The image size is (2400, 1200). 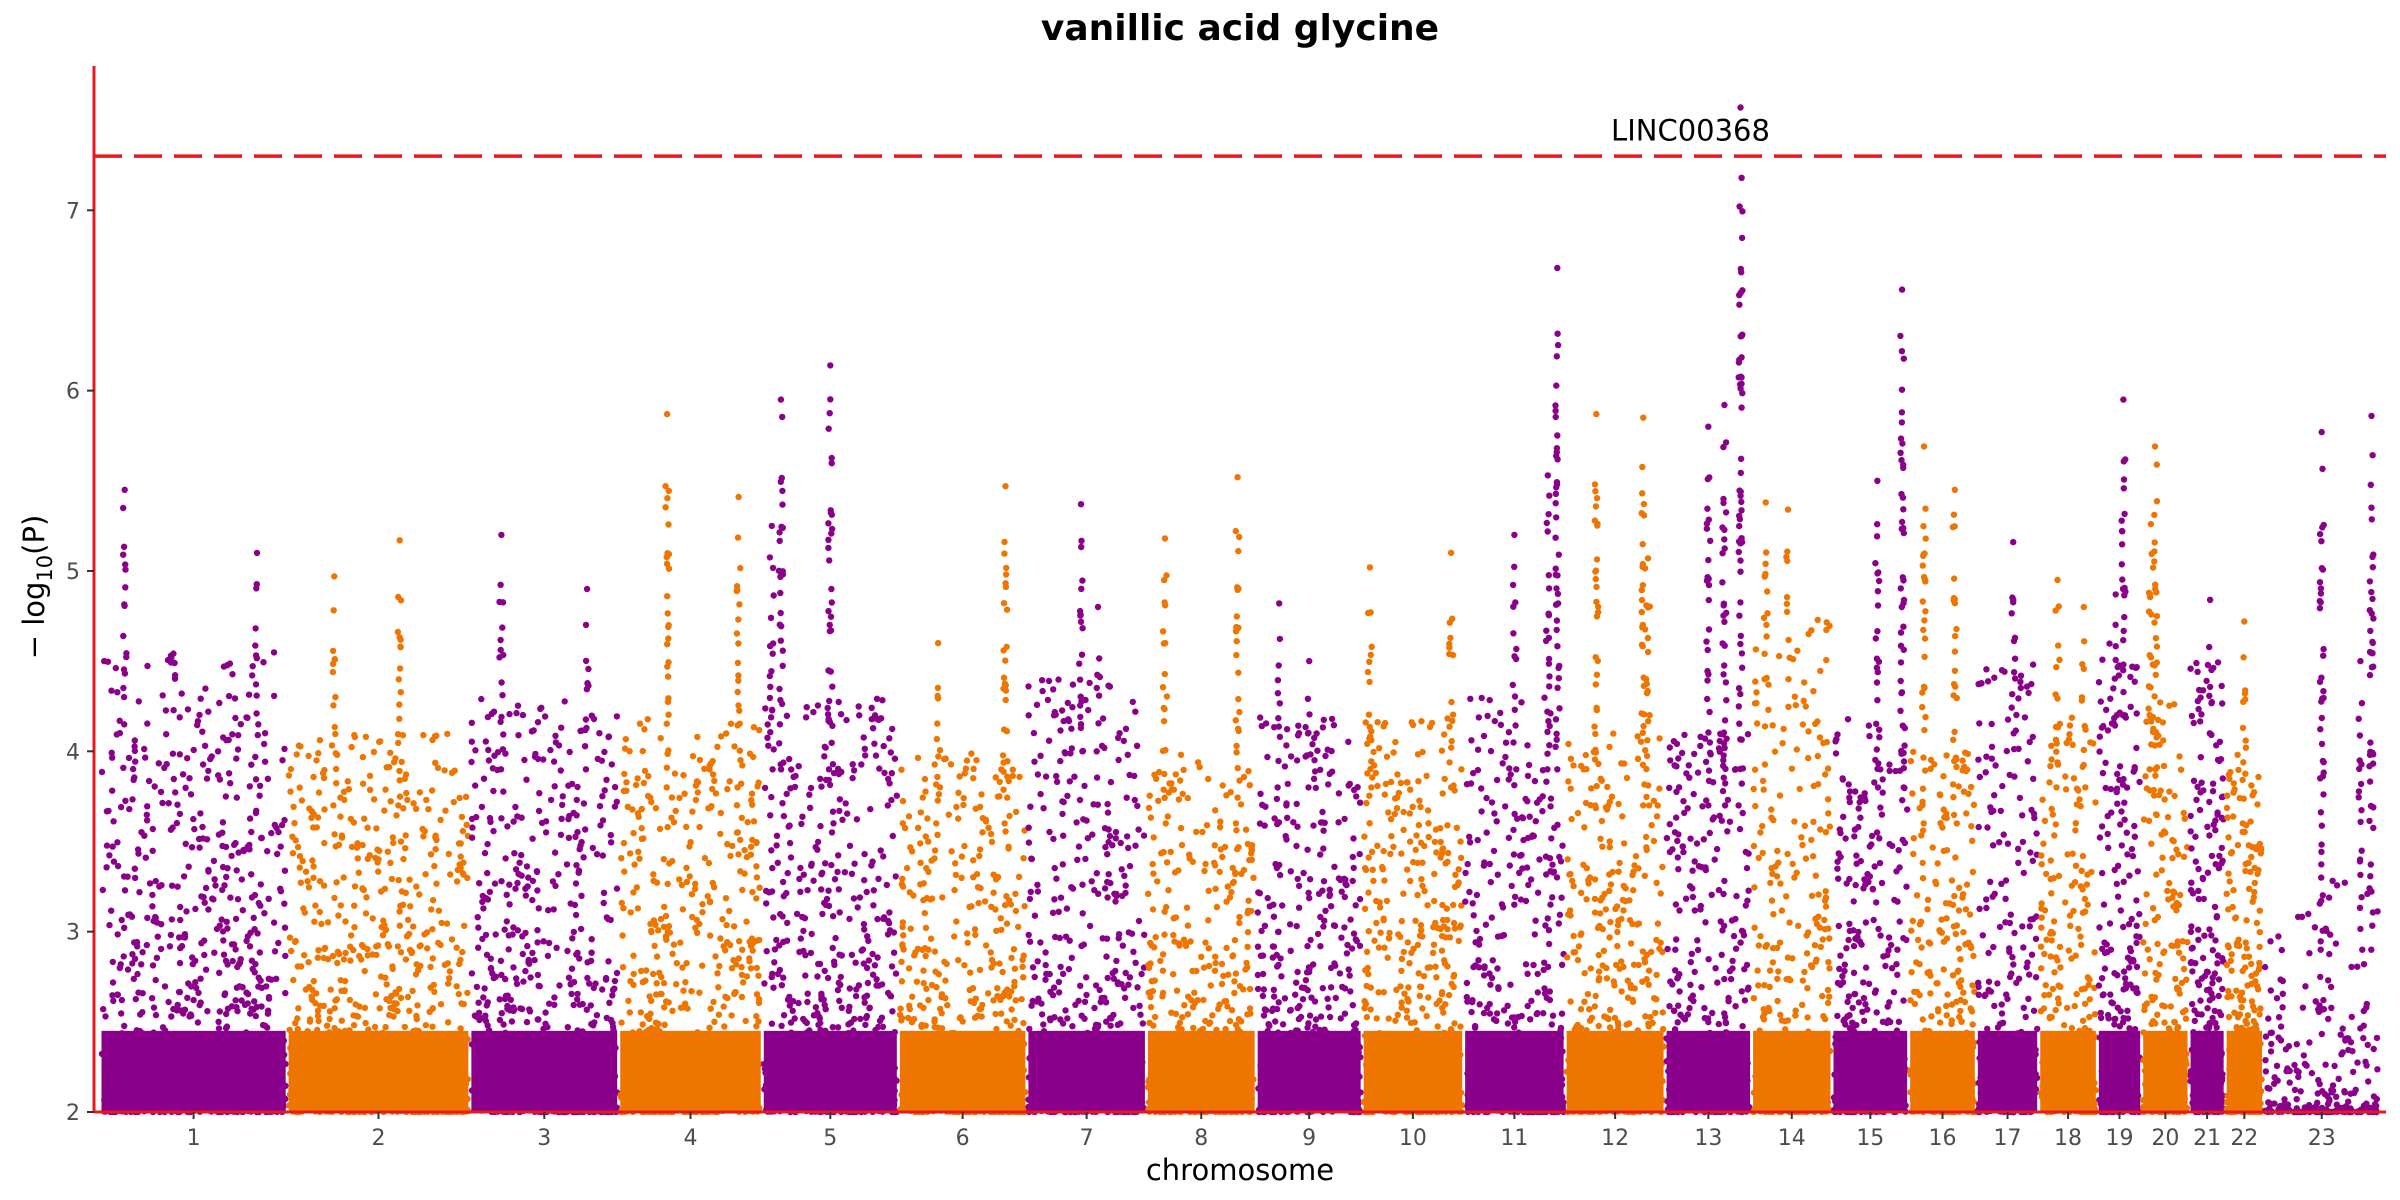 I want to click on chromosome-14-points, so click(x=1792, y=807).